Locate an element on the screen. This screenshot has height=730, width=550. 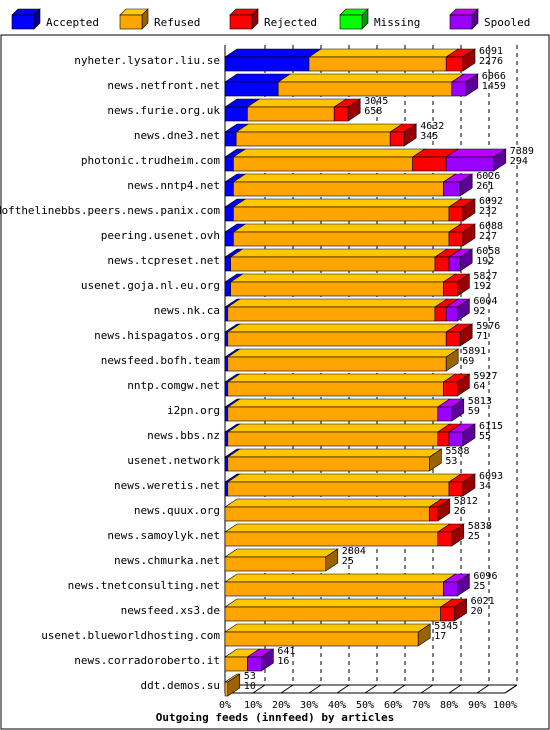
offered-value-label: 6066 is located at coordinates (494, 76).